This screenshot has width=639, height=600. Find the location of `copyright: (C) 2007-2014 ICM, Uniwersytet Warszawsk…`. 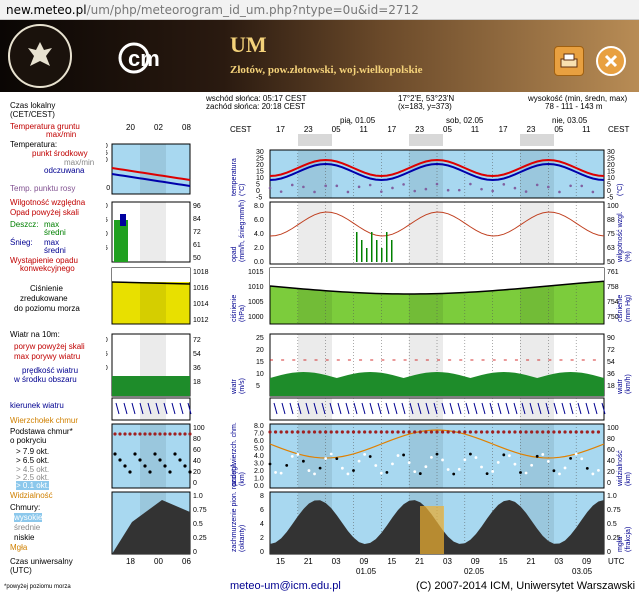

copyright: (C) 2007-2014 ICM, Uniwersytet Warszawsk… is located at coordinates (526, 586).